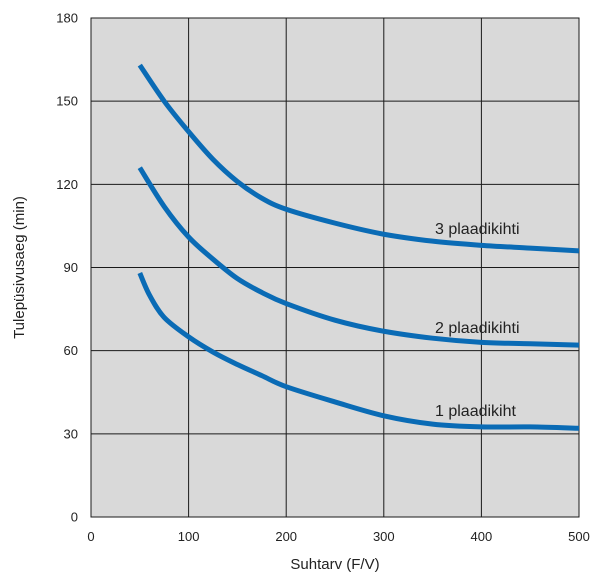 This screenshot has width=597, height=582. What do you see at coordinates (477, 328) in the screenshot?
I see `series-label-2: 2 plaadikihti` at bounding box center [477, 328].